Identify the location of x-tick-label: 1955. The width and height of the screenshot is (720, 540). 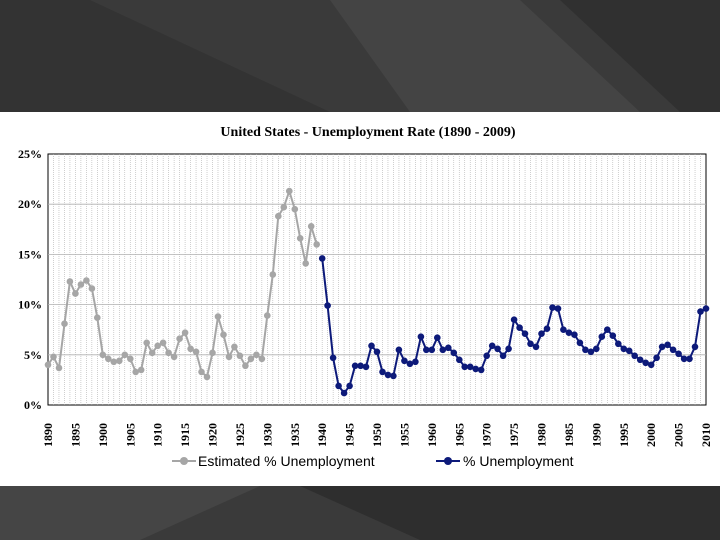
(404, 435).